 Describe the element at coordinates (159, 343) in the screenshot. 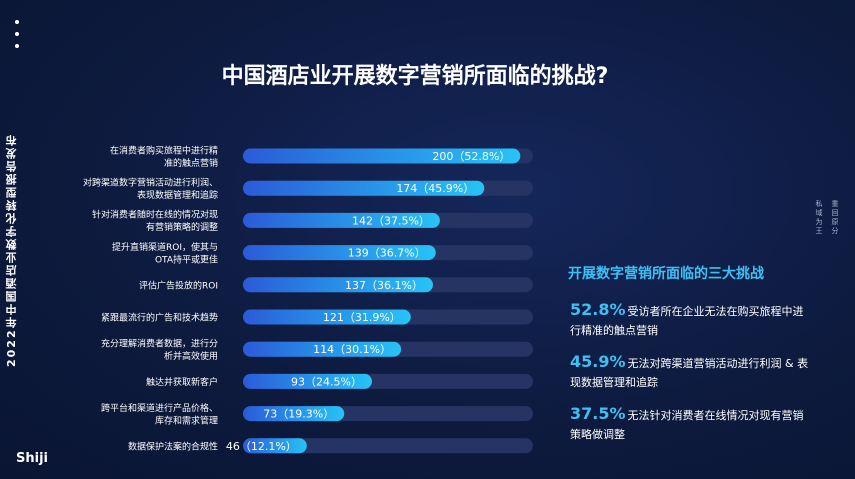

I see `category-label: 充分理解消费者数据，进行分` at that location.